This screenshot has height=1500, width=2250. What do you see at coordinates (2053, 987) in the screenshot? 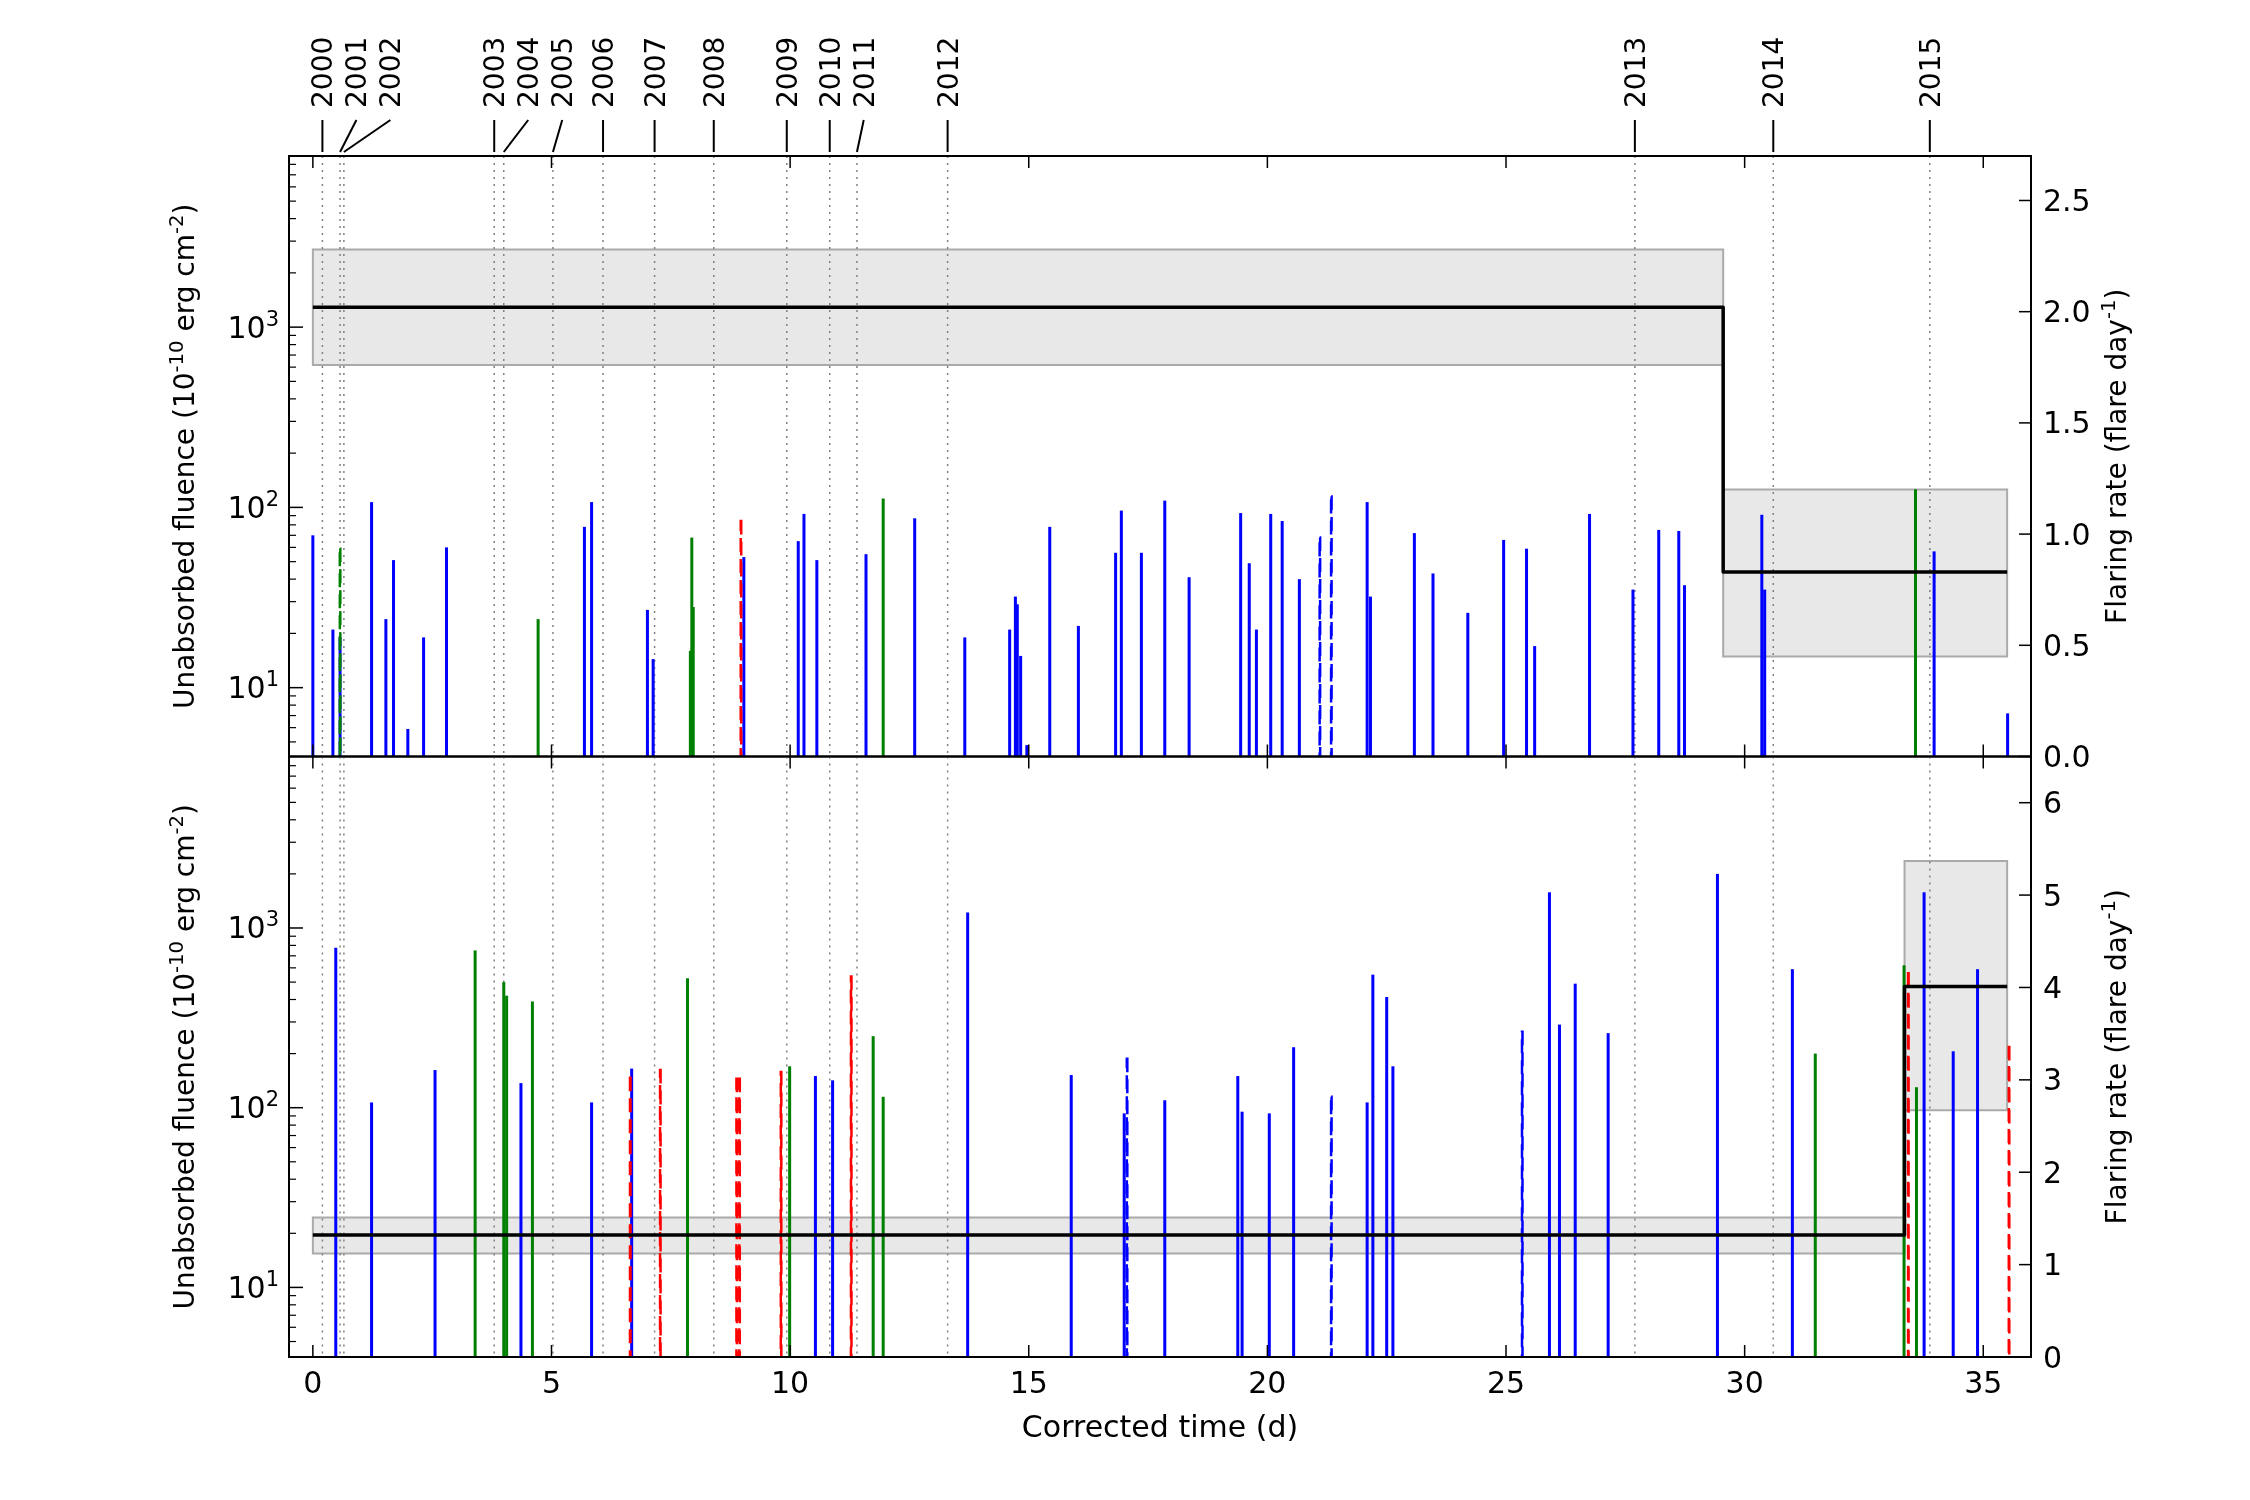
I see `y2-tick-label: 4` at bounding box center [2053, 987].